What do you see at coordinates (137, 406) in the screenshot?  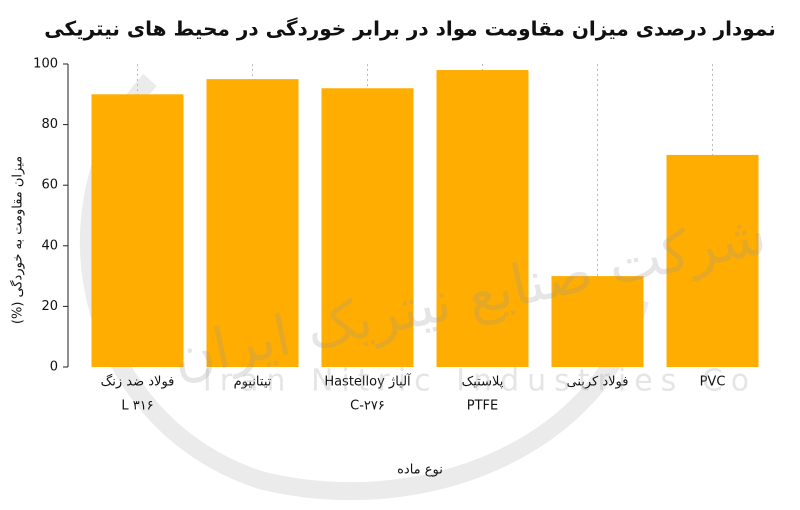 I see `x-tick-label: ۳۱۶ L` at bounding box center [137, 406].